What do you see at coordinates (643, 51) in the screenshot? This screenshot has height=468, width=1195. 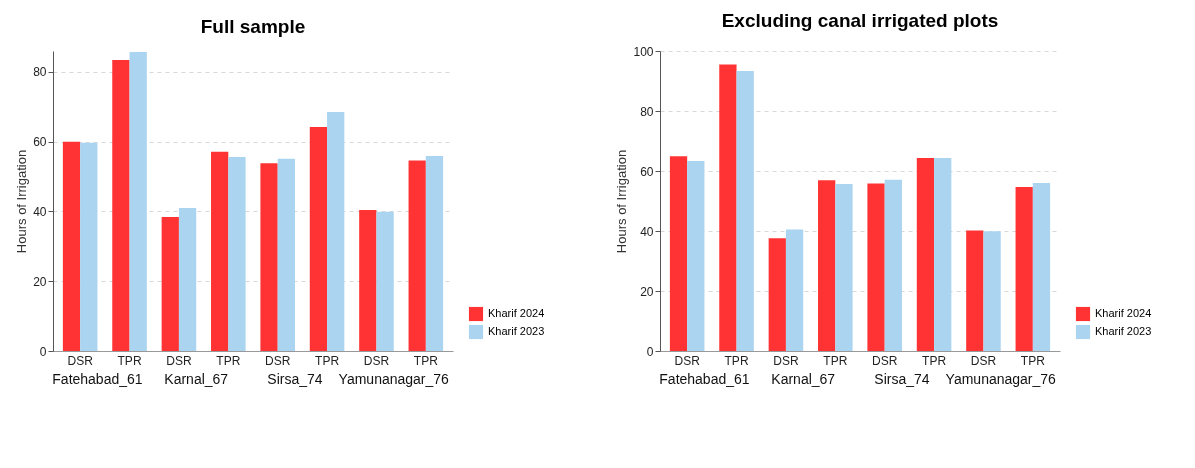 I see `y-tick-label: 100` at bounding box center [643, 51].